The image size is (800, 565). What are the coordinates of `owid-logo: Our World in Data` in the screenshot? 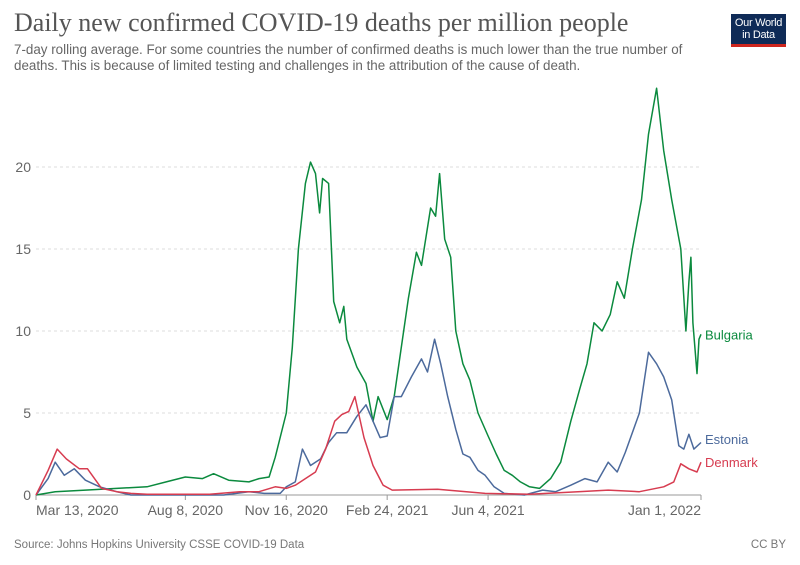 It's located at (758, 30).